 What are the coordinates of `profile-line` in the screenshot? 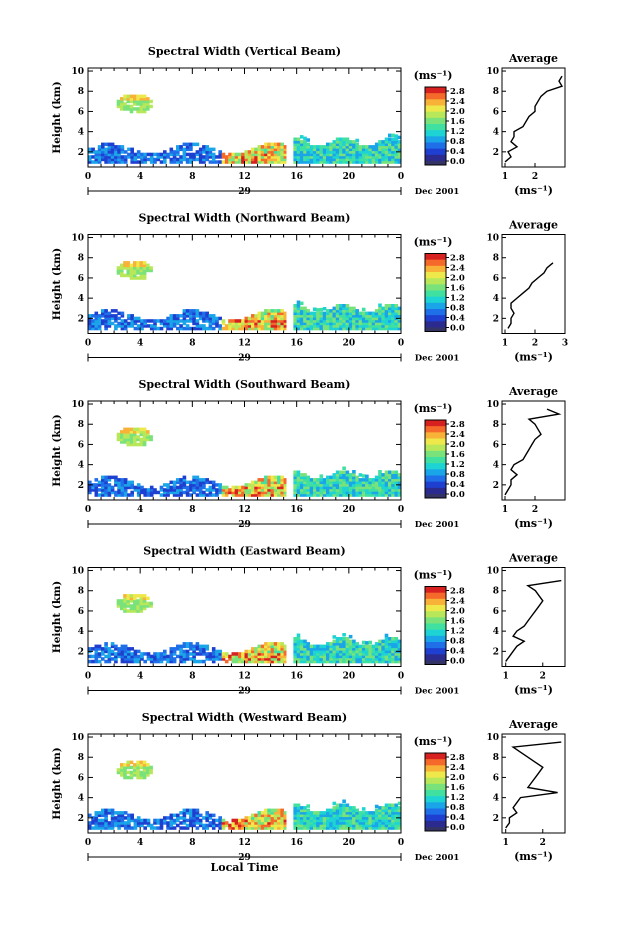 It's located at (533, 785).